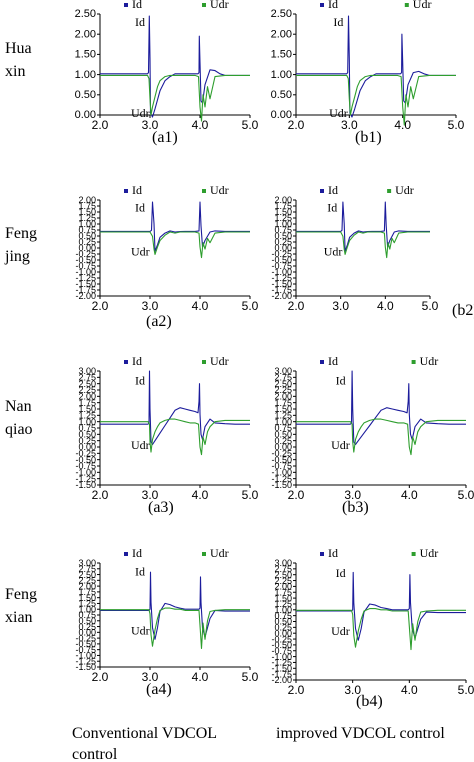 Image resolution: width=474 pixels, height=762 pixels. What do you see at coordinates (204, 5) in the screenshot?
I see `legend-swatch-udr` at bounding box center [204, 5].